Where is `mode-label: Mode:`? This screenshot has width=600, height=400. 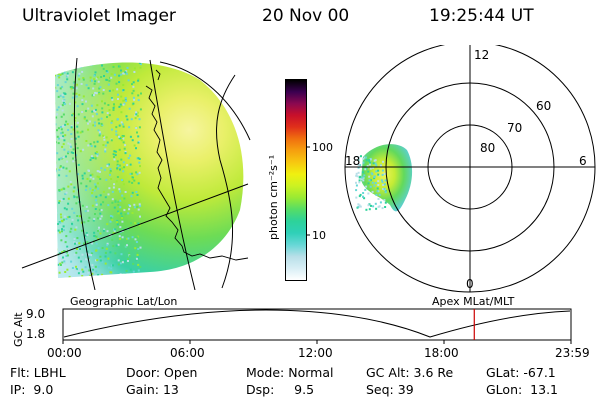 mode-label: Mode: is located at coordinates (265, 372).